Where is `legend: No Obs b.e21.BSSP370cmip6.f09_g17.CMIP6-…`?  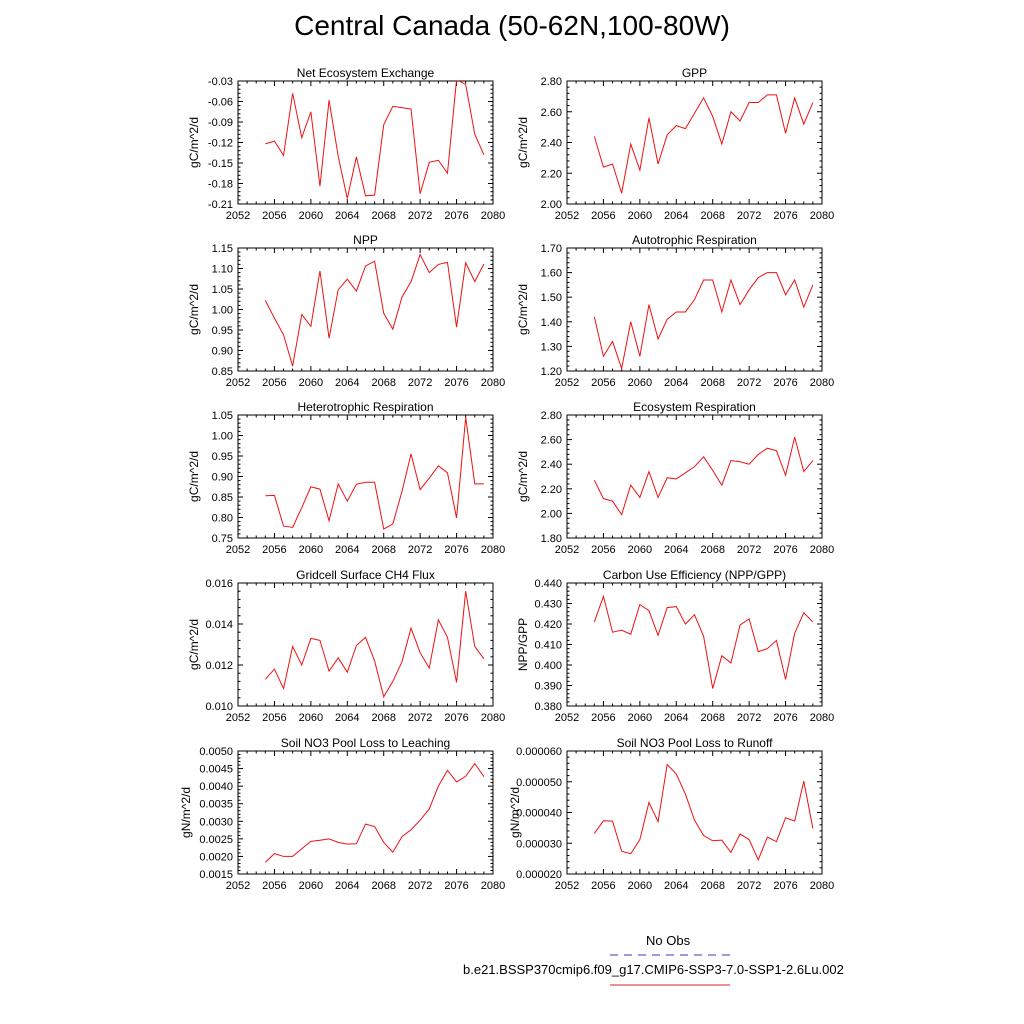
legend: No Obs b.e21.BSSP370cmip6.f09_g17.CMIP6-… is located at coordinates (512, 965).